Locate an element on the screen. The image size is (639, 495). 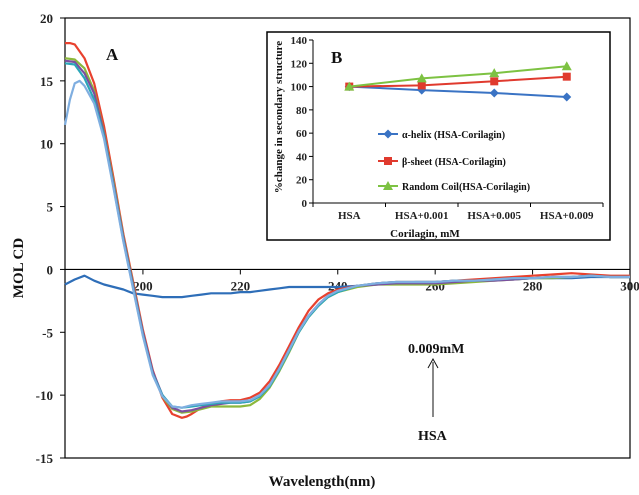
y-axis-title: MOL CD is located at coordinates (19, 268).